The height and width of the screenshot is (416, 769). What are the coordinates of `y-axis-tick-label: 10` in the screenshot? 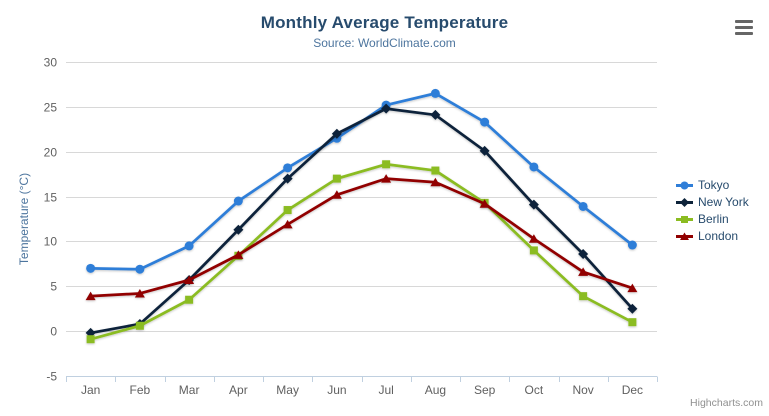 It's located at (51, 242).